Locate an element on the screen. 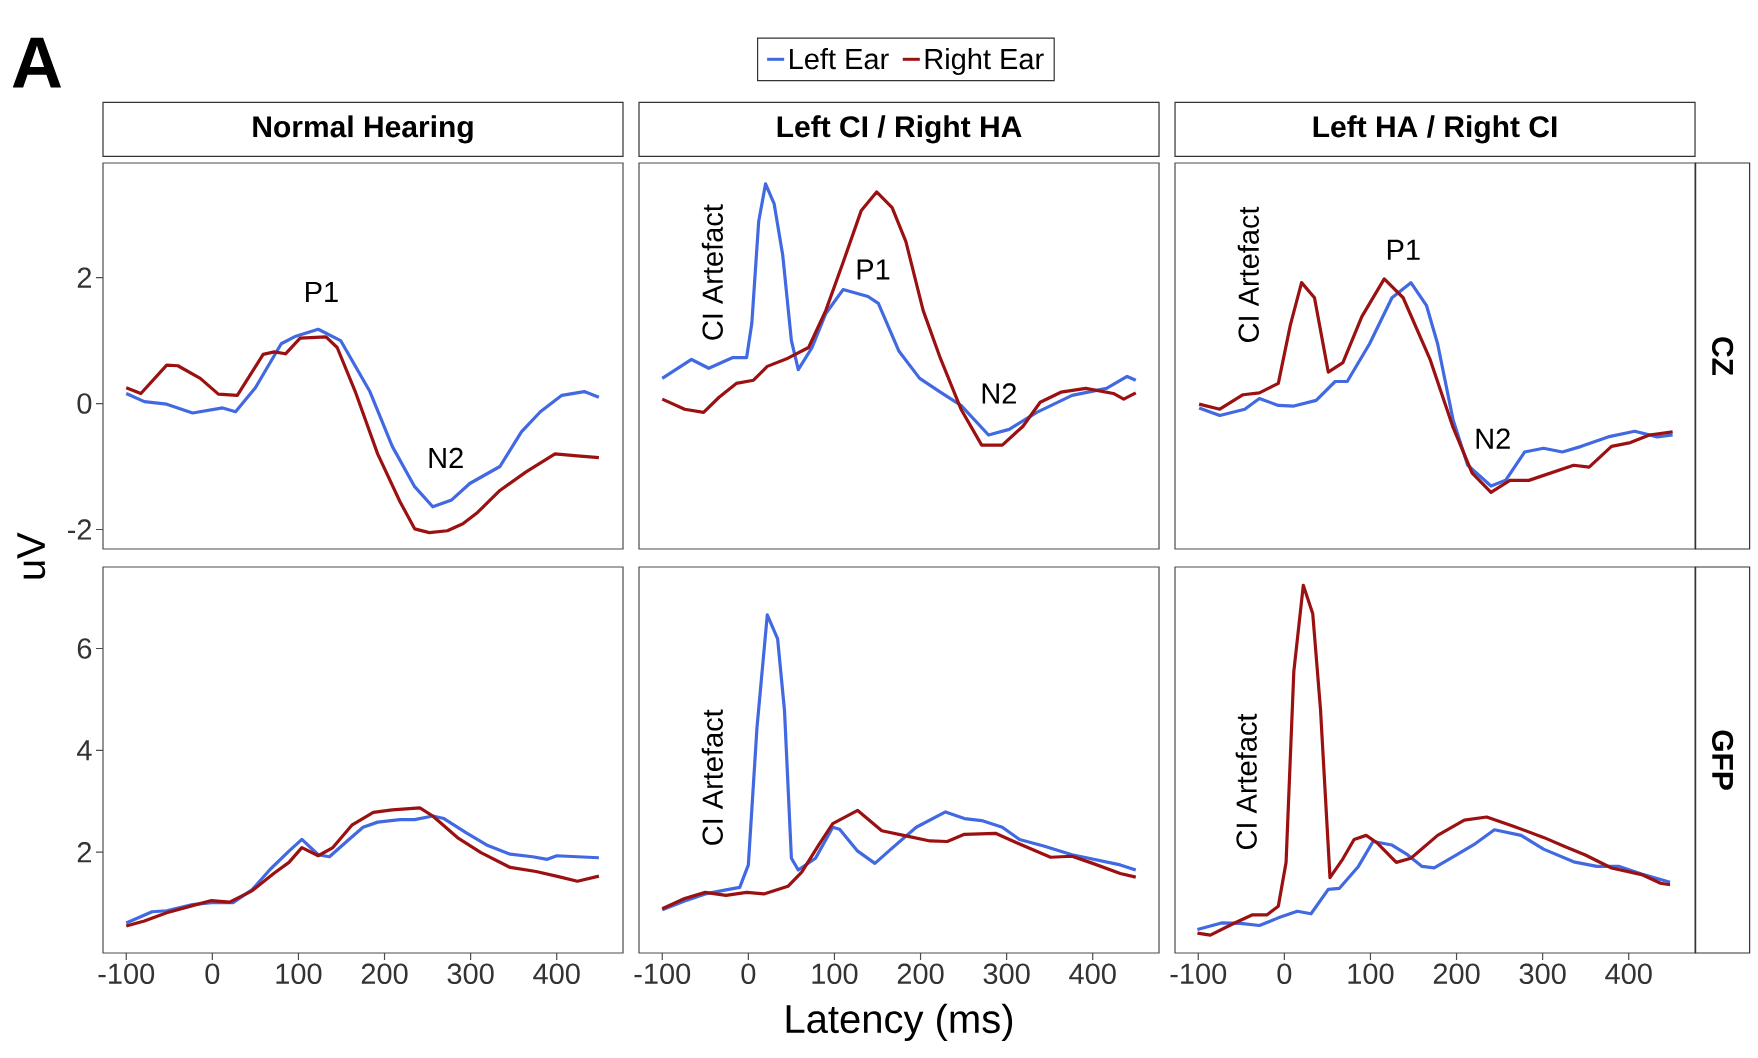 This screenshot has width=1758, height=1058. y2-axis-title: CZ is located at coordinates (1723, 356).